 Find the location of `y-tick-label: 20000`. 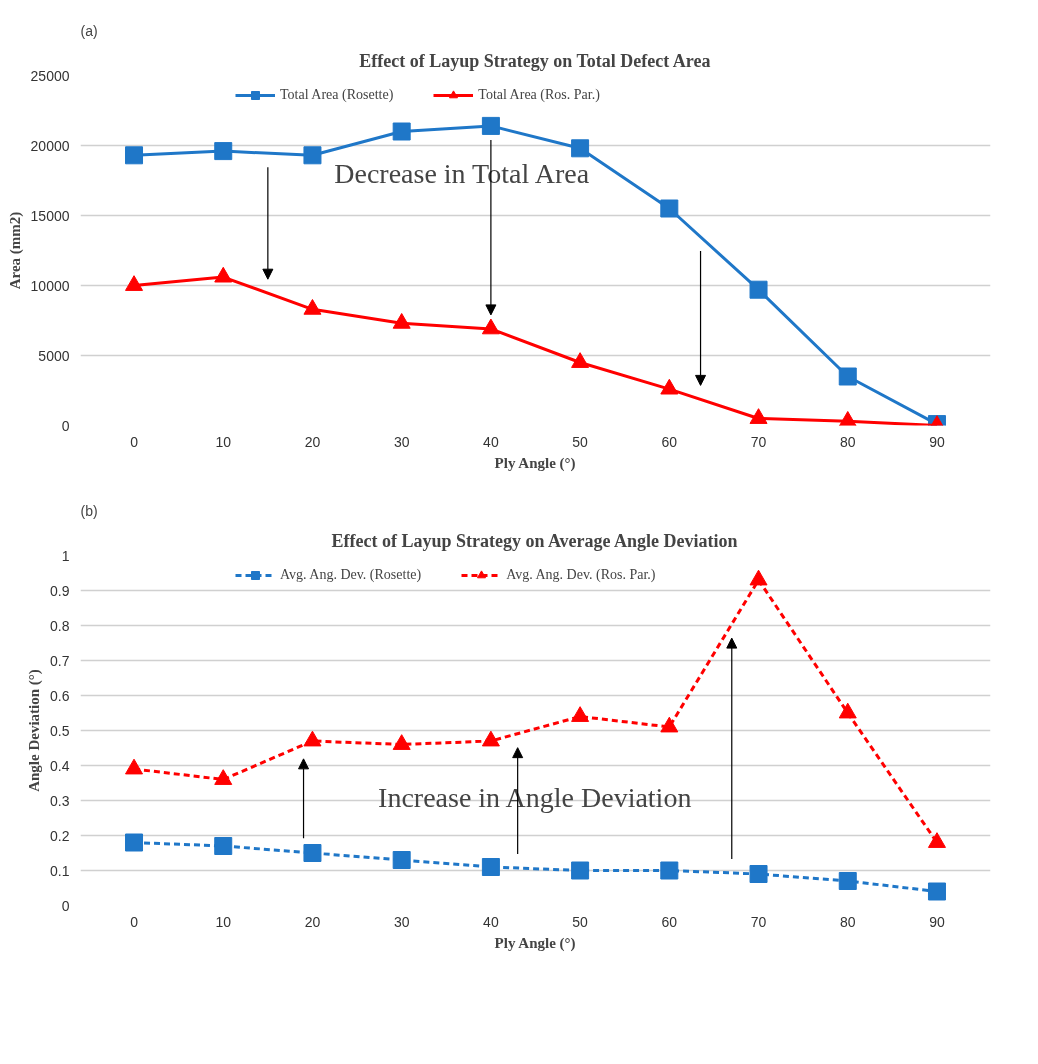

y-tick-label: 20000 is located at coordinates (50, 145).